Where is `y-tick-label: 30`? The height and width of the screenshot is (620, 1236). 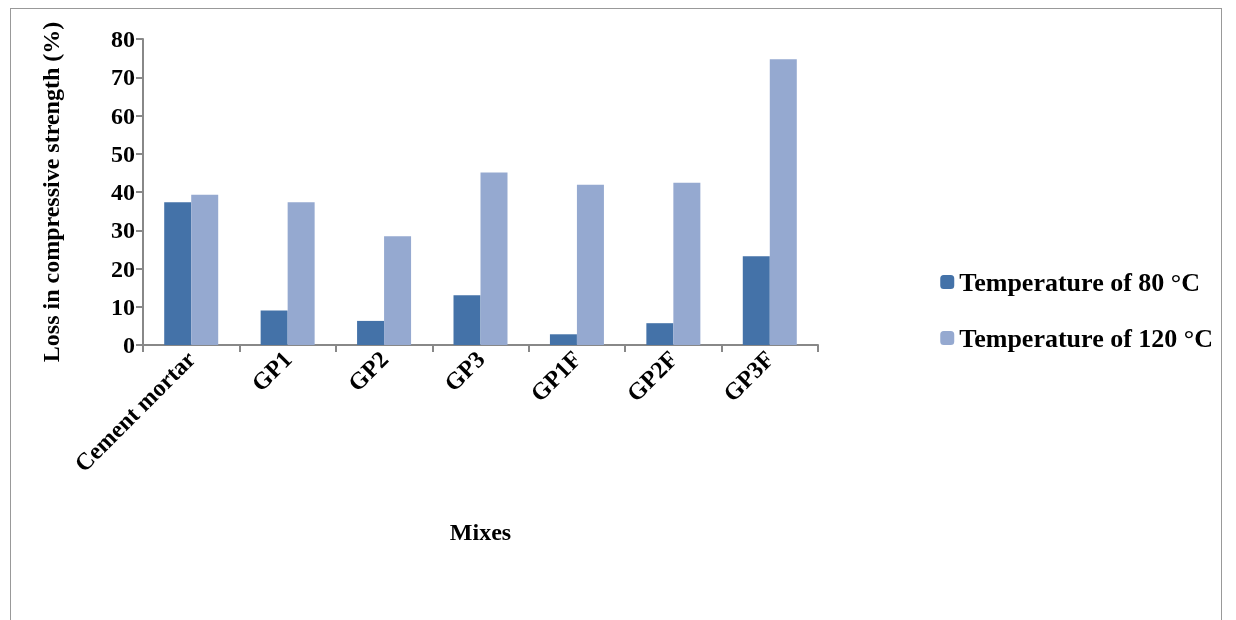 y-tick-label: 30 is located at coordinates (123, 230).